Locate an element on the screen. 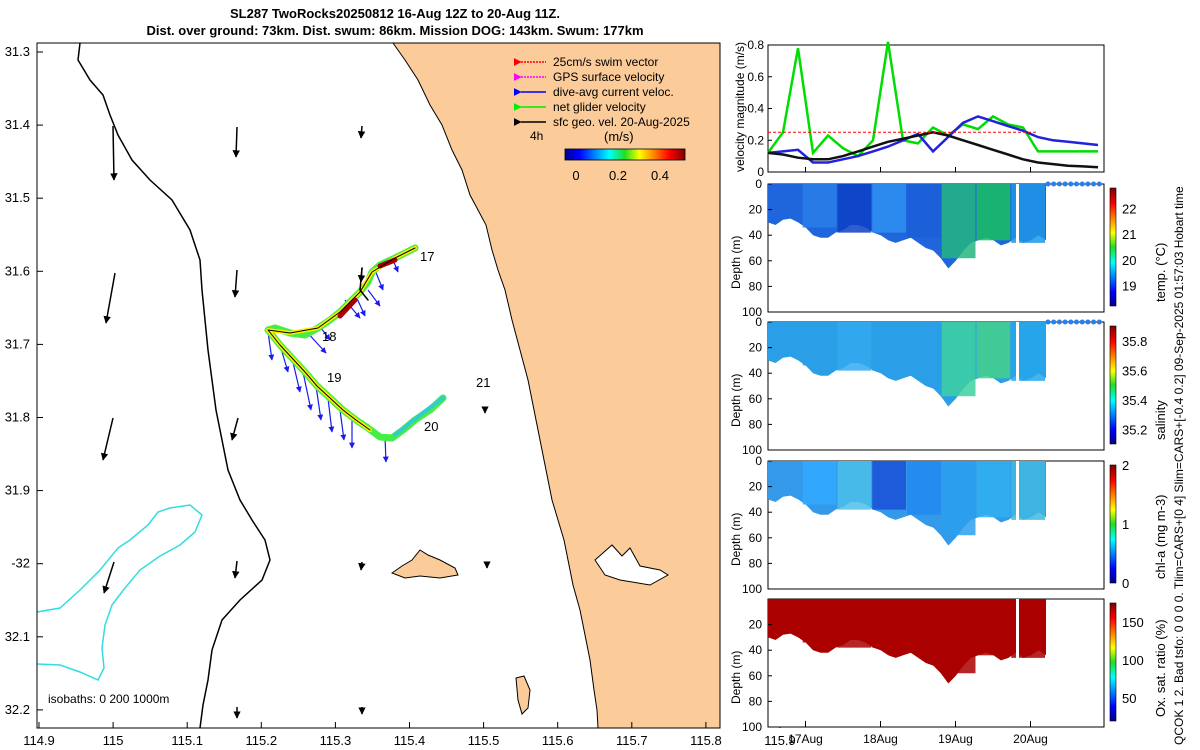 This screenshot has width=1200, height=750. section-colorbar-tick: 35.8 is located at coordinates (1134, 341).